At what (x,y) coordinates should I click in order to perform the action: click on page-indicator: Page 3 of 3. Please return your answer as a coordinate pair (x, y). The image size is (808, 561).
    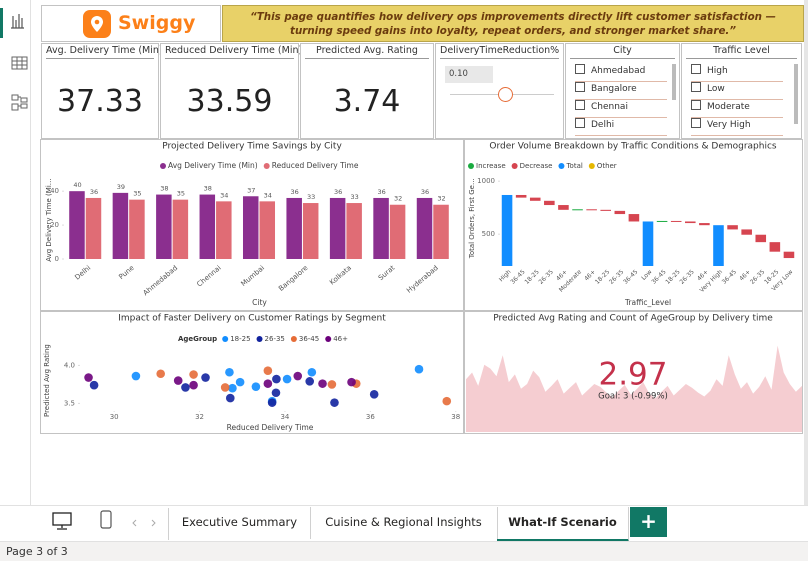
    Looking at the image, I should click on (37, 551).